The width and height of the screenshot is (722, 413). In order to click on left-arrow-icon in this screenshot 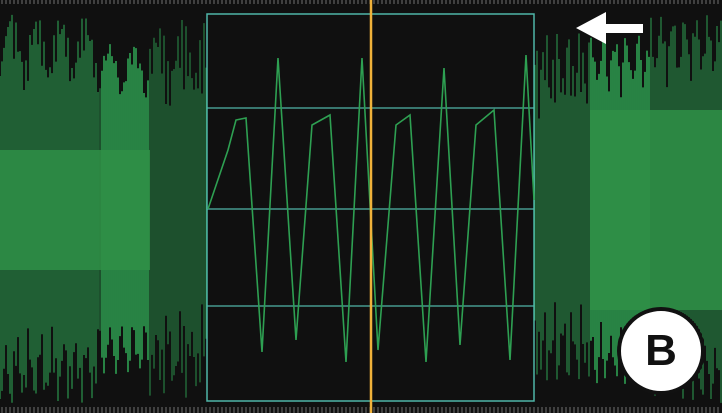, I will do `click(609, 28)`.